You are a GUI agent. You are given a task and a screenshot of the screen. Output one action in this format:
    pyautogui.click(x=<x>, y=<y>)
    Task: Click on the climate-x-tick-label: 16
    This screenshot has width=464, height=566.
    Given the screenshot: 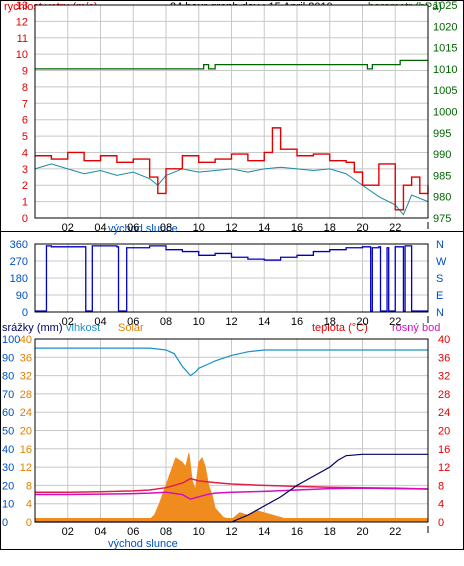 What is the action you would take?
    pyautogui.click(x=297, y=532)
    